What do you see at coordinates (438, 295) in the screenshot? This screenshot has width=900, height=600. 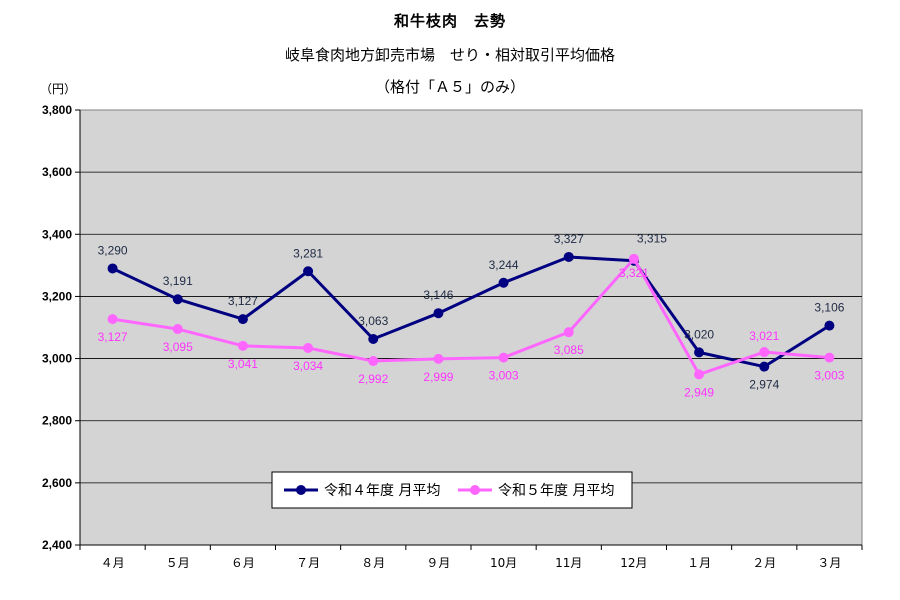 I see `data-label-series-1: 3,146` at bounding box center [438, 295].